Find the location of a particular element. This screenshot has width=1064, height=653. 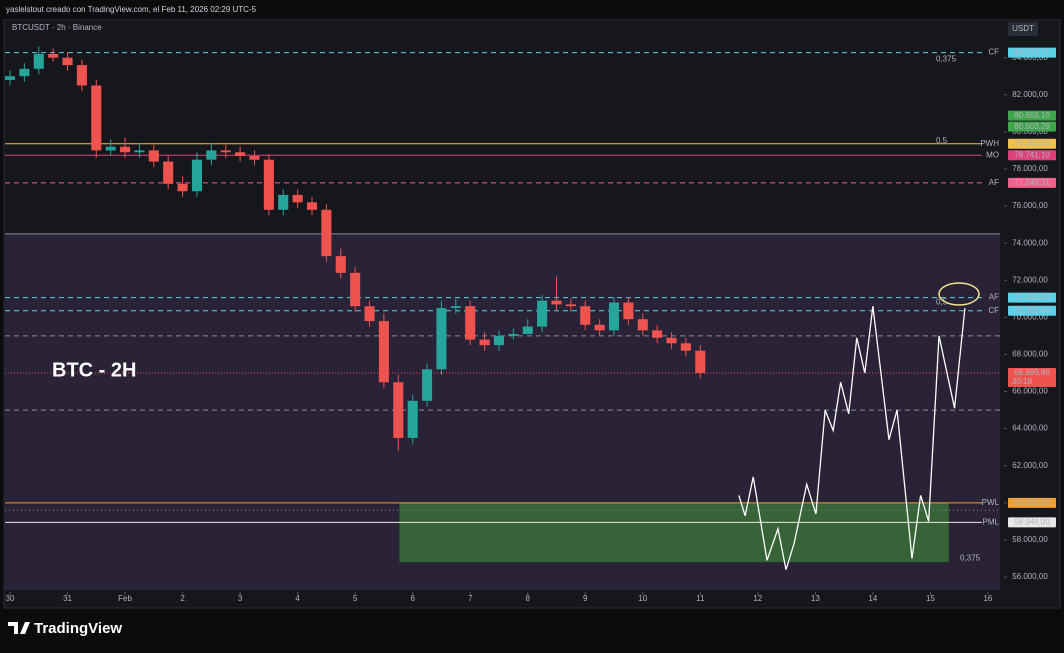

logo: TradingView is located at coordinates (65, 628).